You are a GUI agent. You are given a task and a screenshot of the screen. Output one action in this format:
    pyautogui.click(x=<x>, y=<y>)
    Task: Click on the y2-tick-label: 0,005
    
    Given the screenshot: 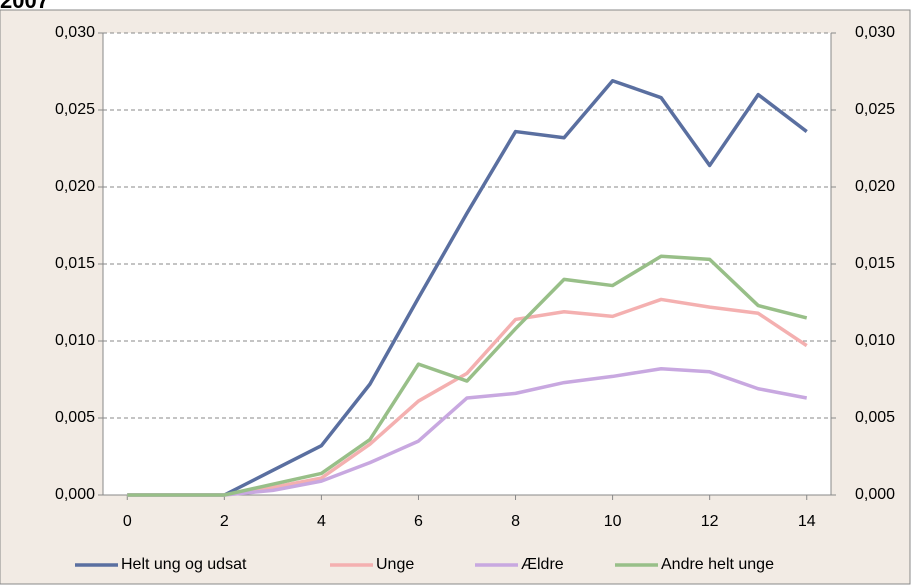 What is the action you would take?
    pyautogui.click(x=875, y=417)
    